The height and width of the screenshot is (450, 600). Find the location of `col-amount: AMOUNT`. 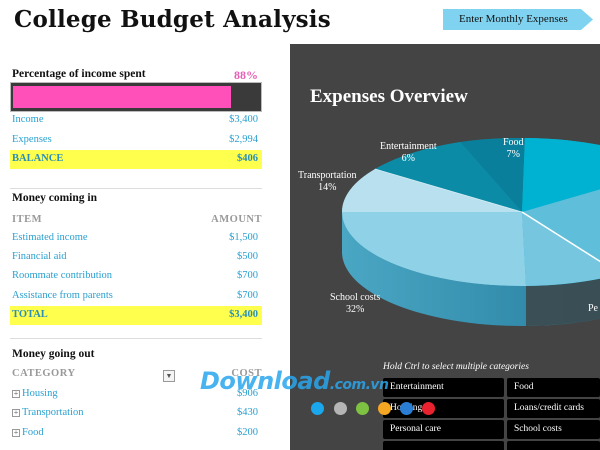

col-amount: AMOUNT is located at coordinates (236, 219).